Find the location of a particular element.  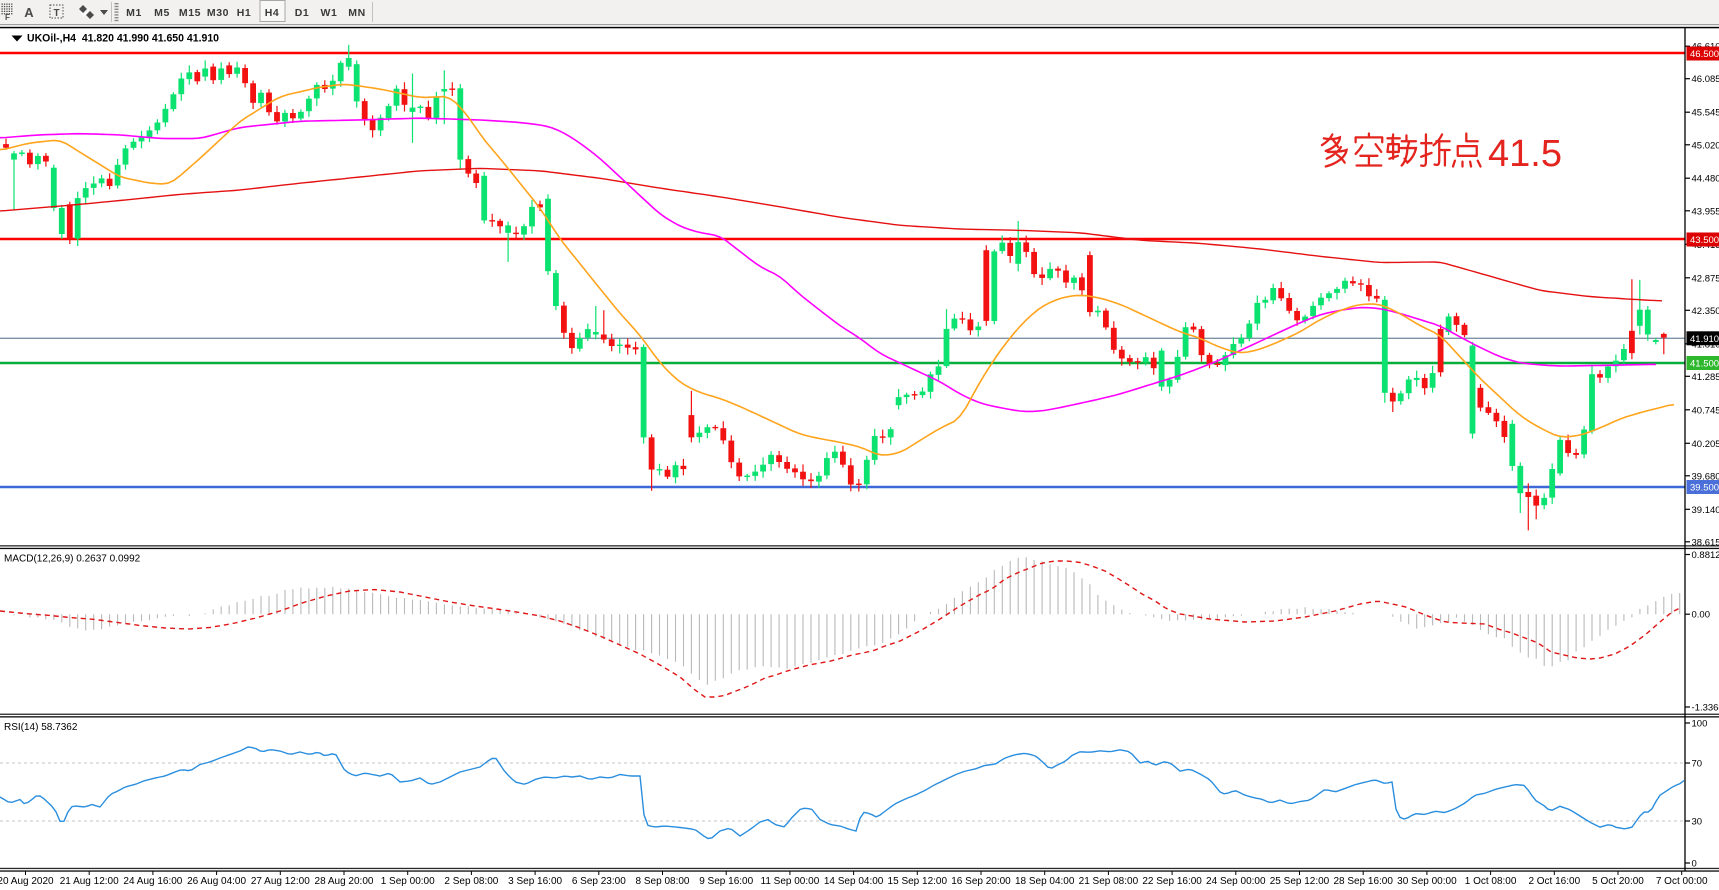

svg-text: 0.8812 is located at coordinates (1705, 555).